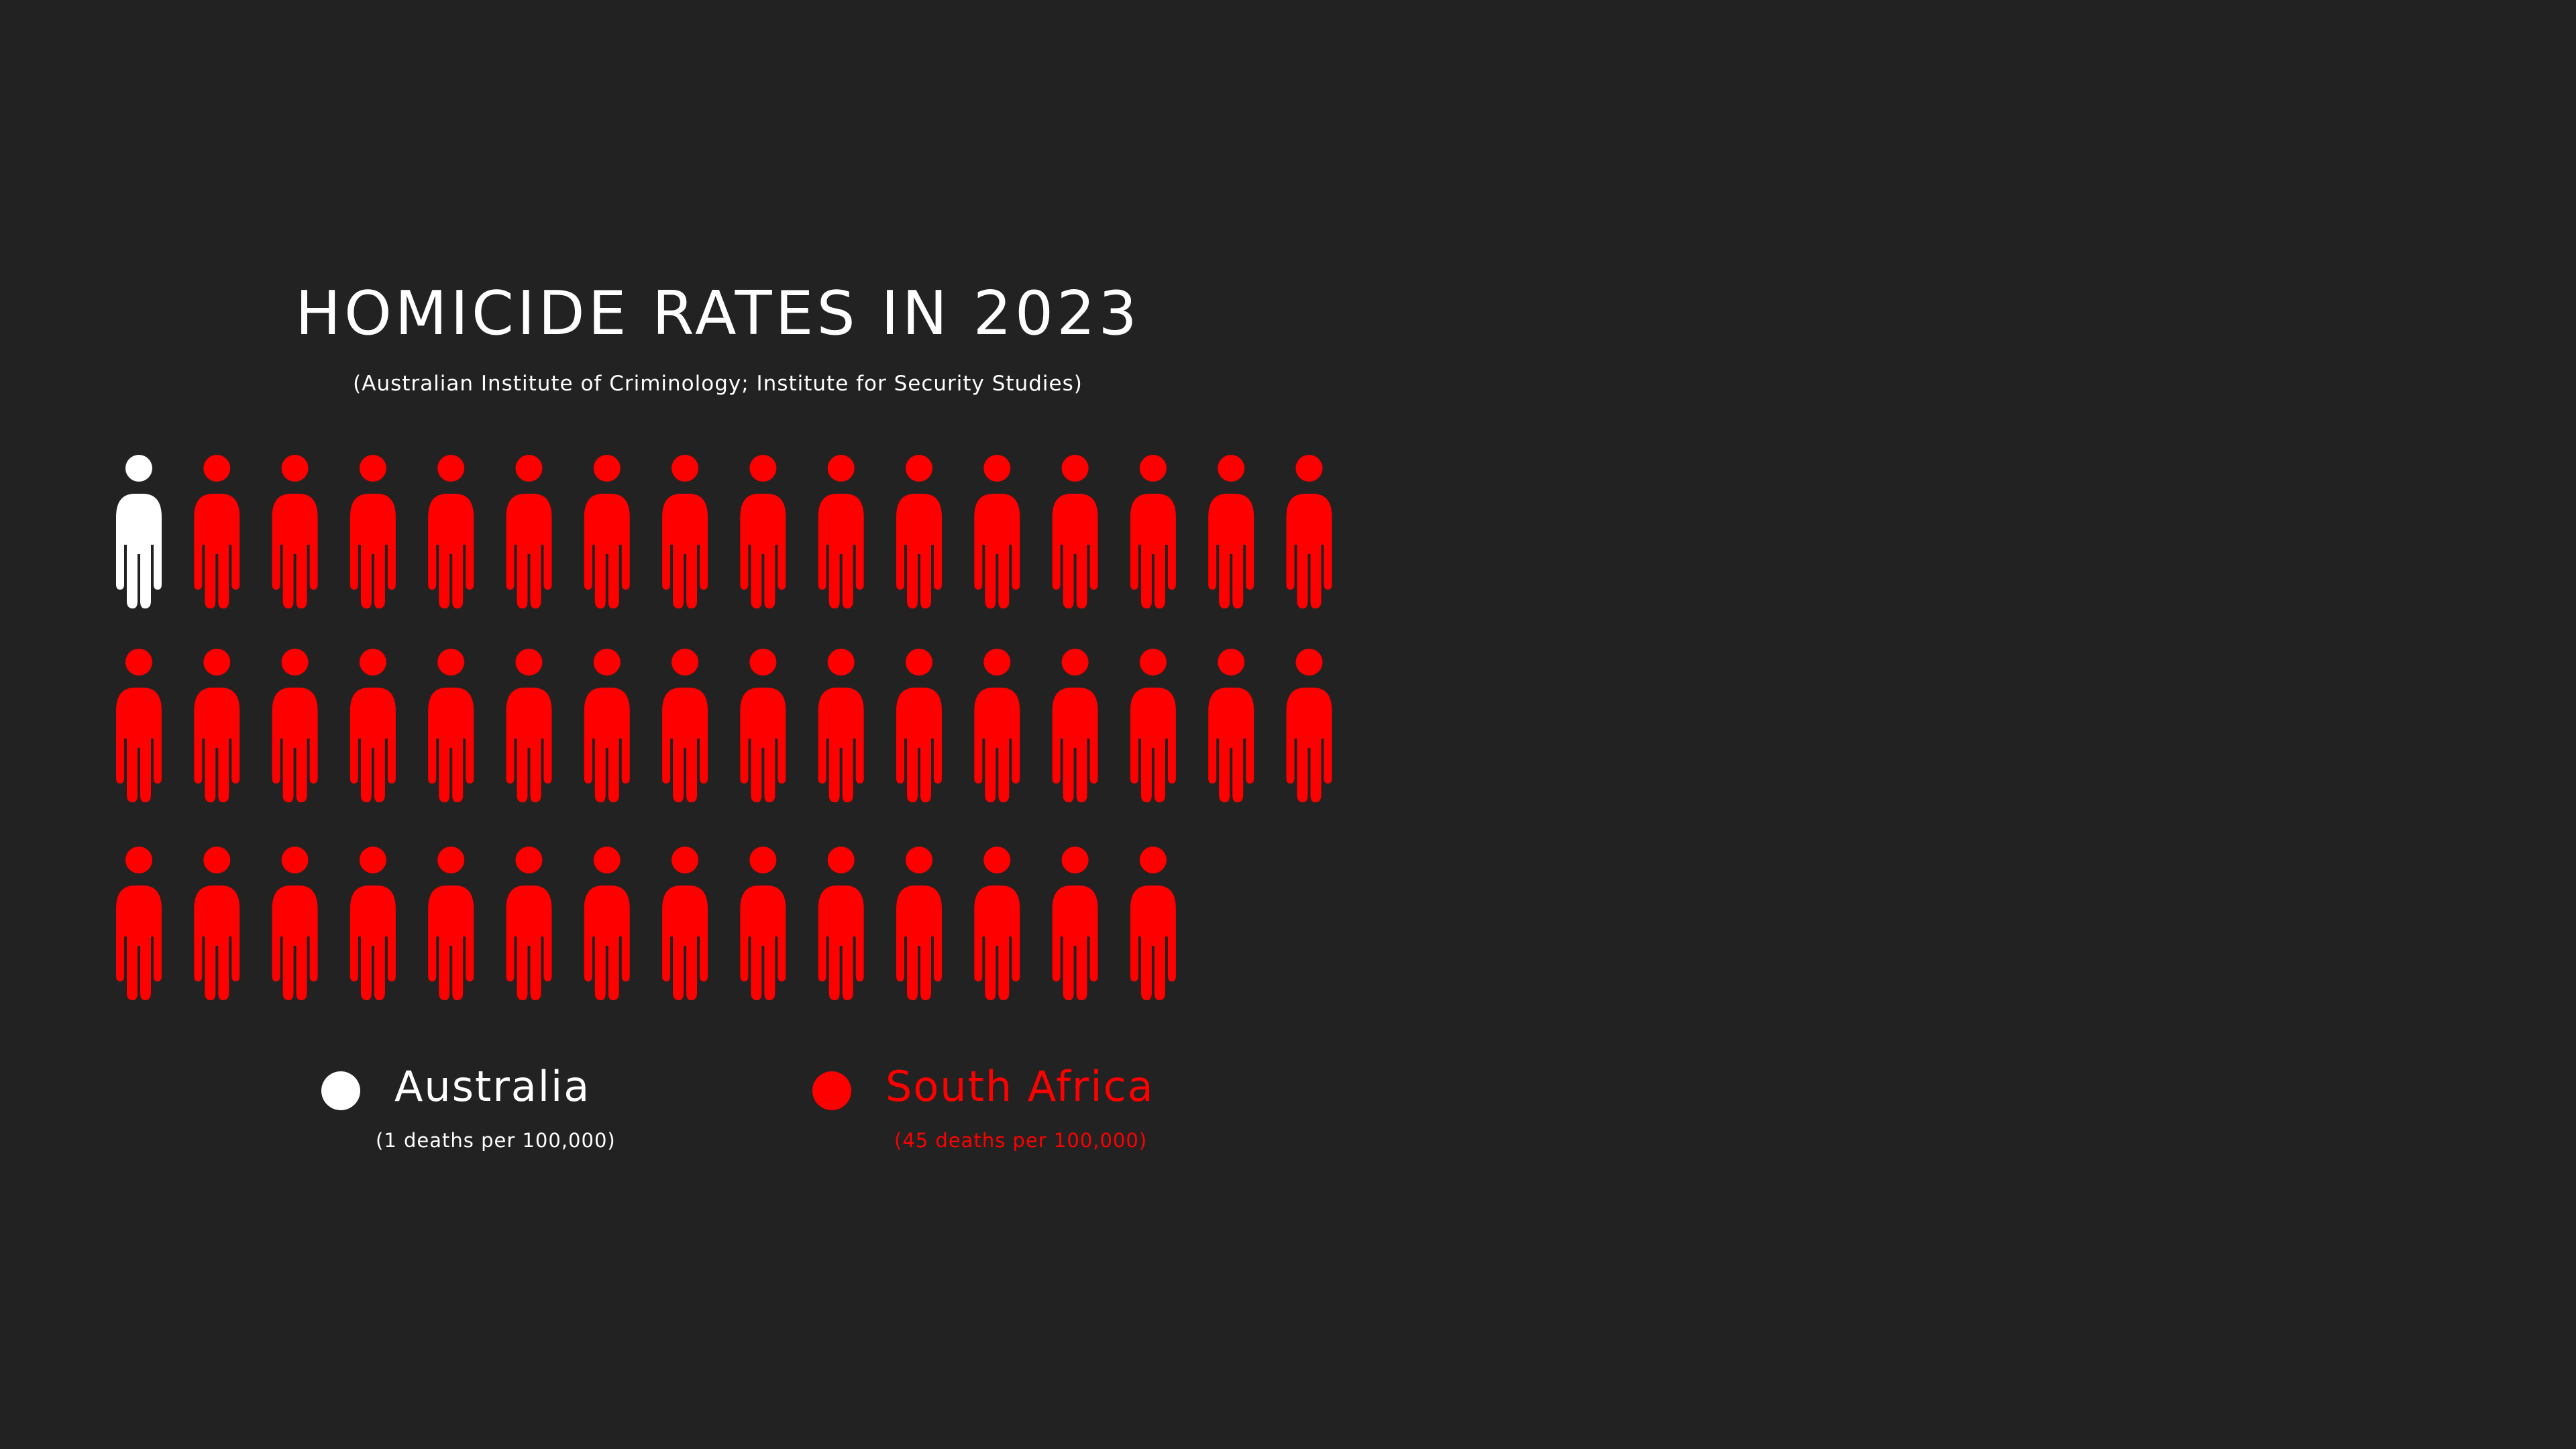  What do you see at coordinates (496, 1140) in the screenshot?
I see `legend-note-australia: (1 deaths per 100,000)` at bounding box center [496, 1140].